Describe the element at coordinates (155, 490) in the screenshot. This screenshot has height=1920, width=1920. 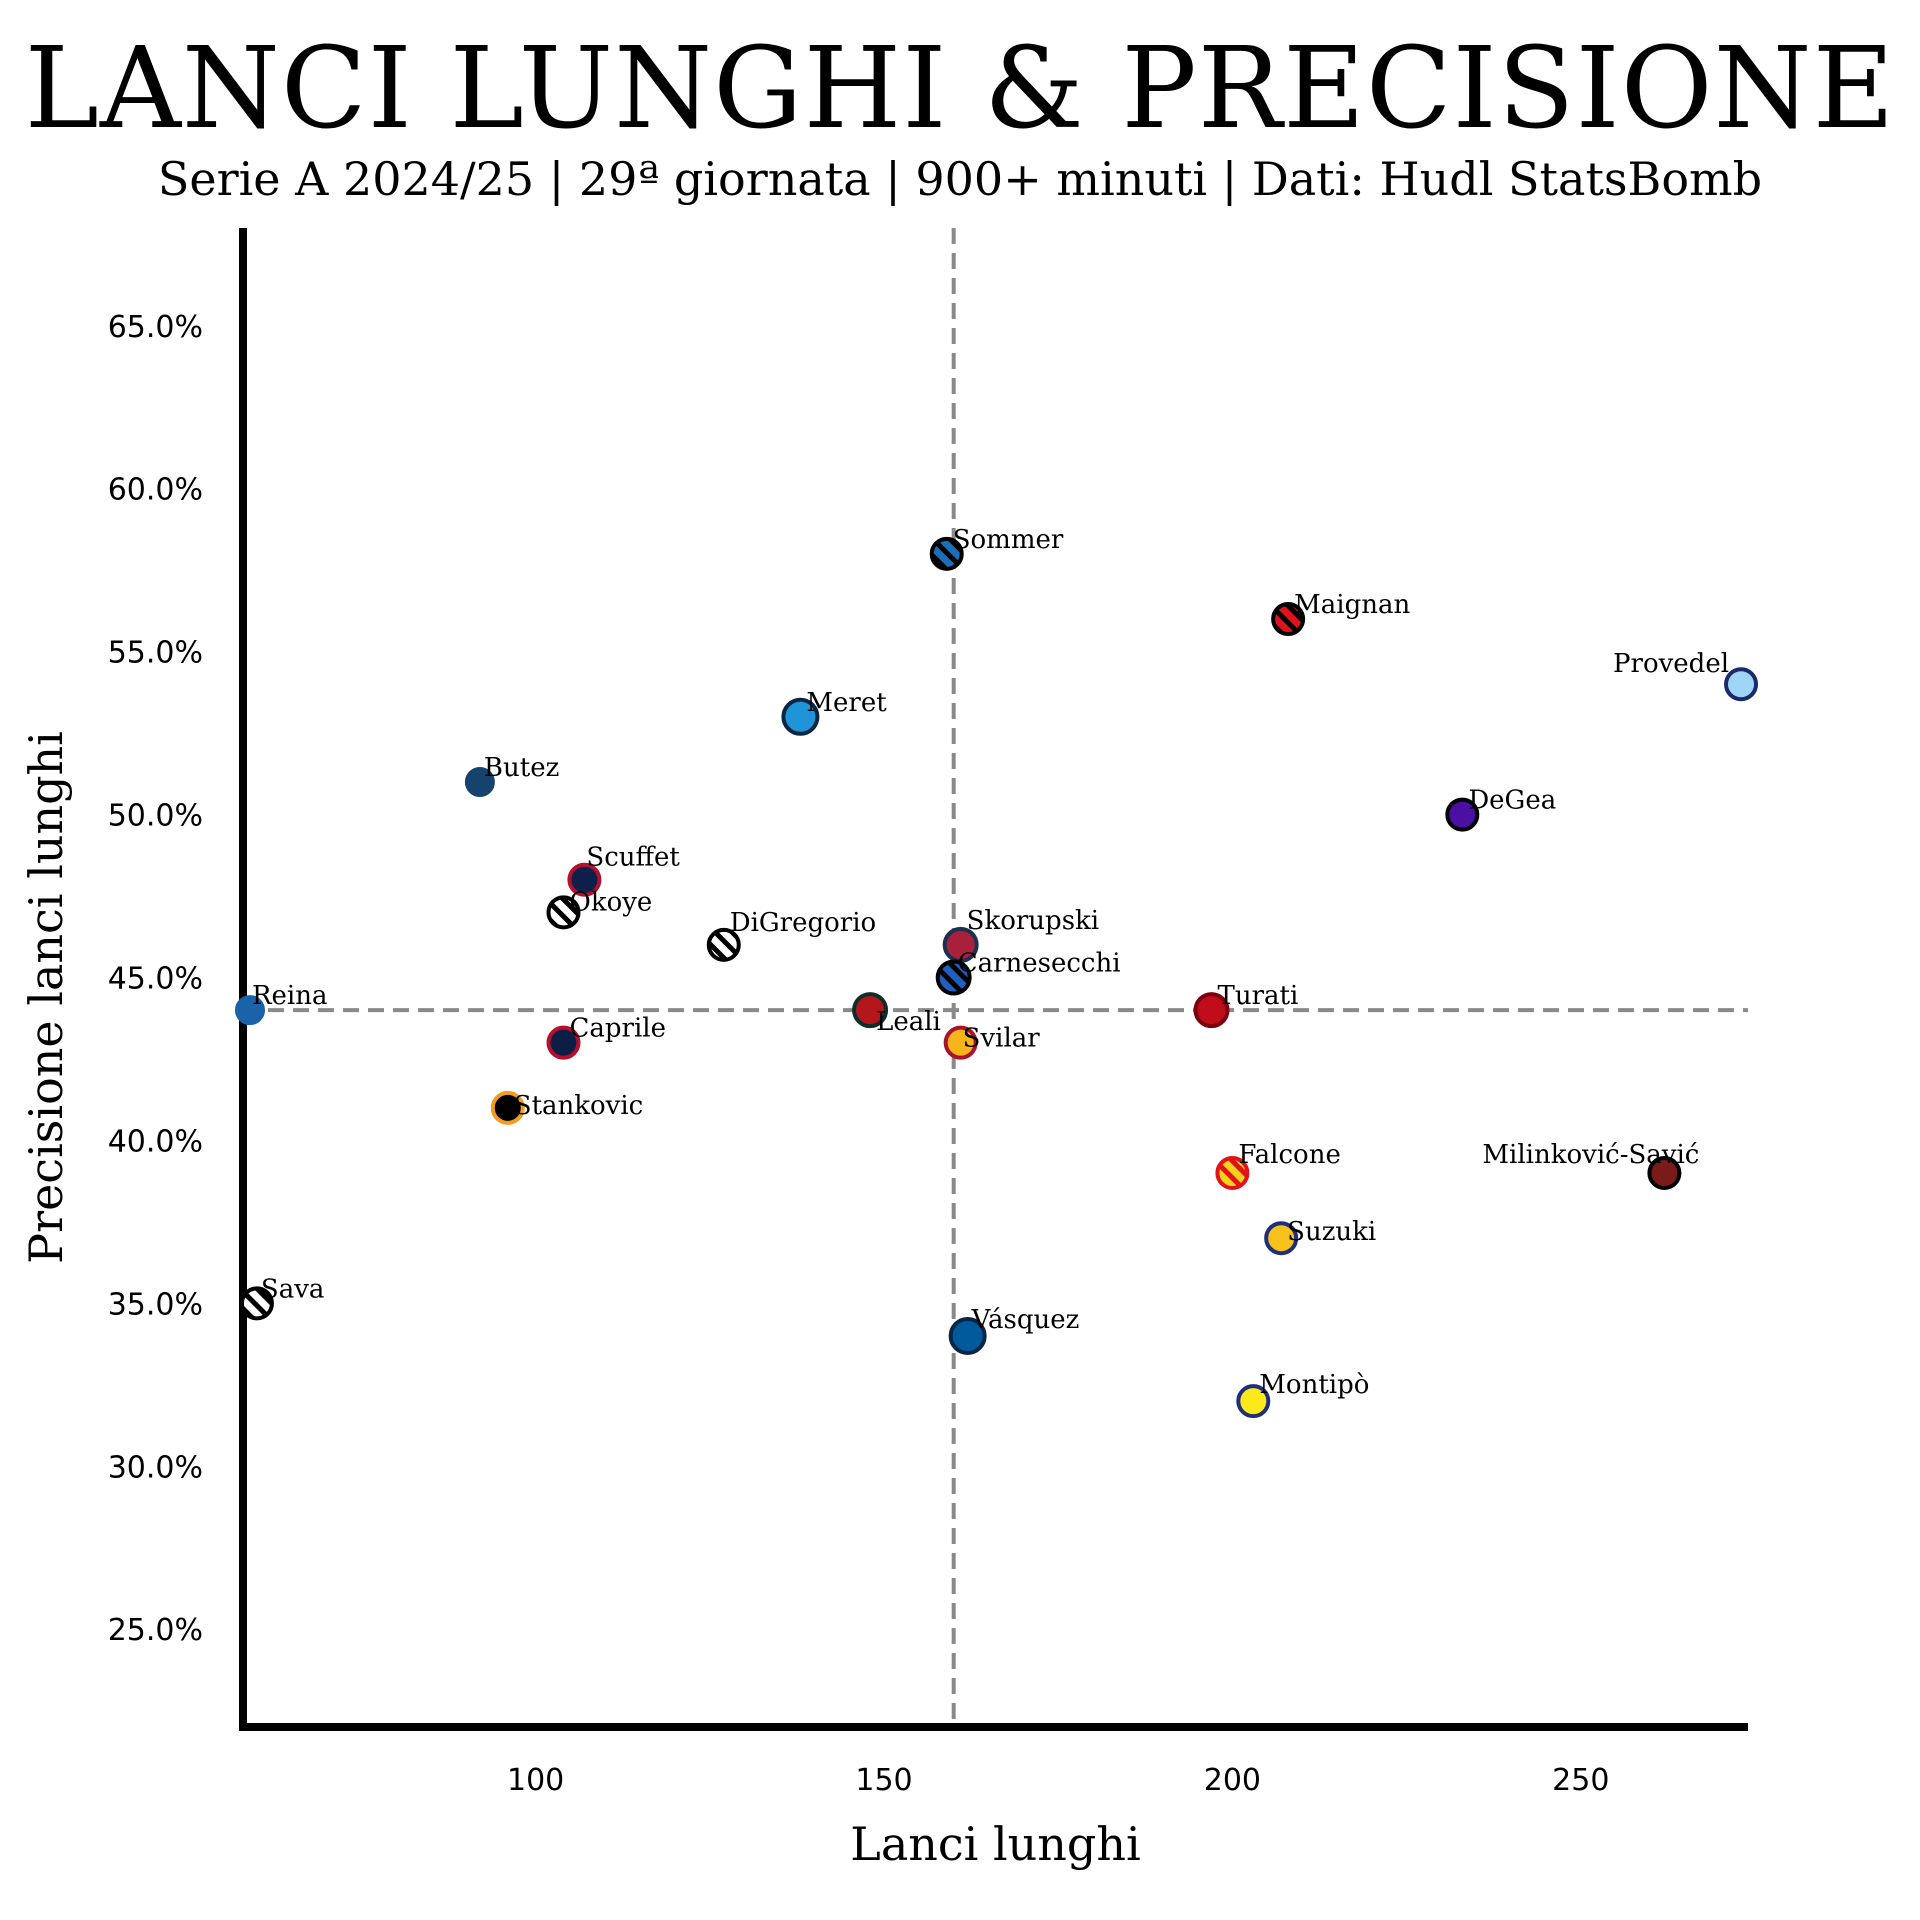
I see `y-tick-label: 60.0%` at that location.